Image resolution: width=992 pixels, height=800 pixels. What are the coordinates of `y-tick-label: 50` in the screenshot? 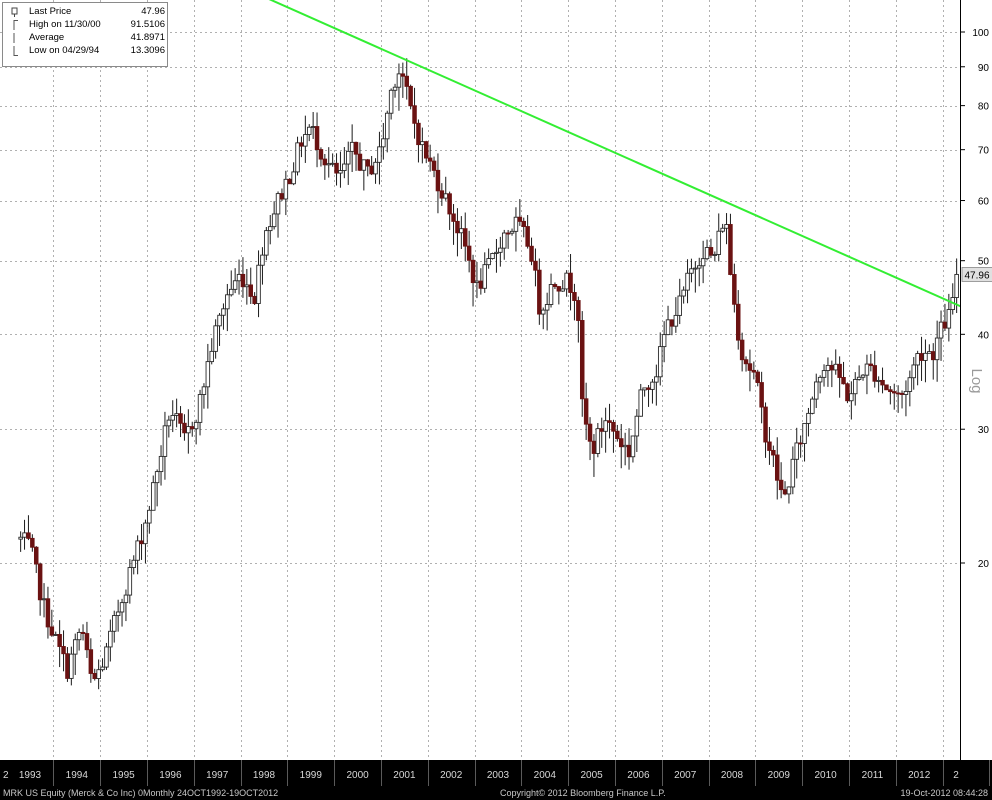 It's located at (984, 262).